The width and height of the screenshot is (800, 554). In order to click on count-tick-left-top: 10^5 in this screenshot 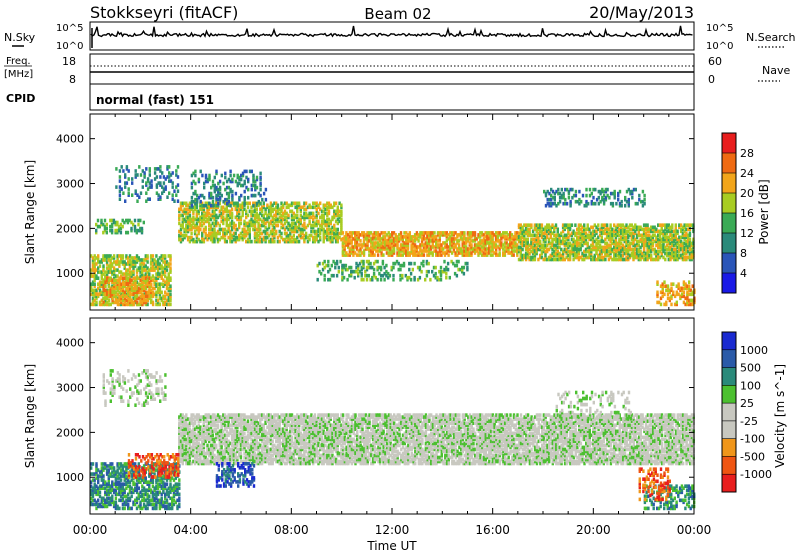, I will do `click(69, 28)`.